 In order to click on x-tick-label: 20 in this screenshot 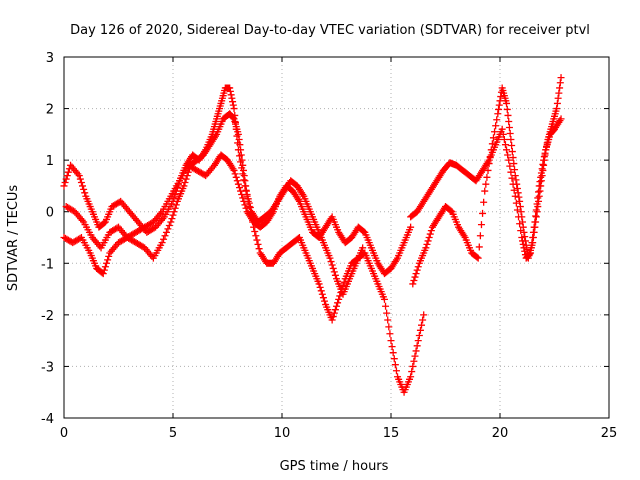, I will do `click(500, 433)`.